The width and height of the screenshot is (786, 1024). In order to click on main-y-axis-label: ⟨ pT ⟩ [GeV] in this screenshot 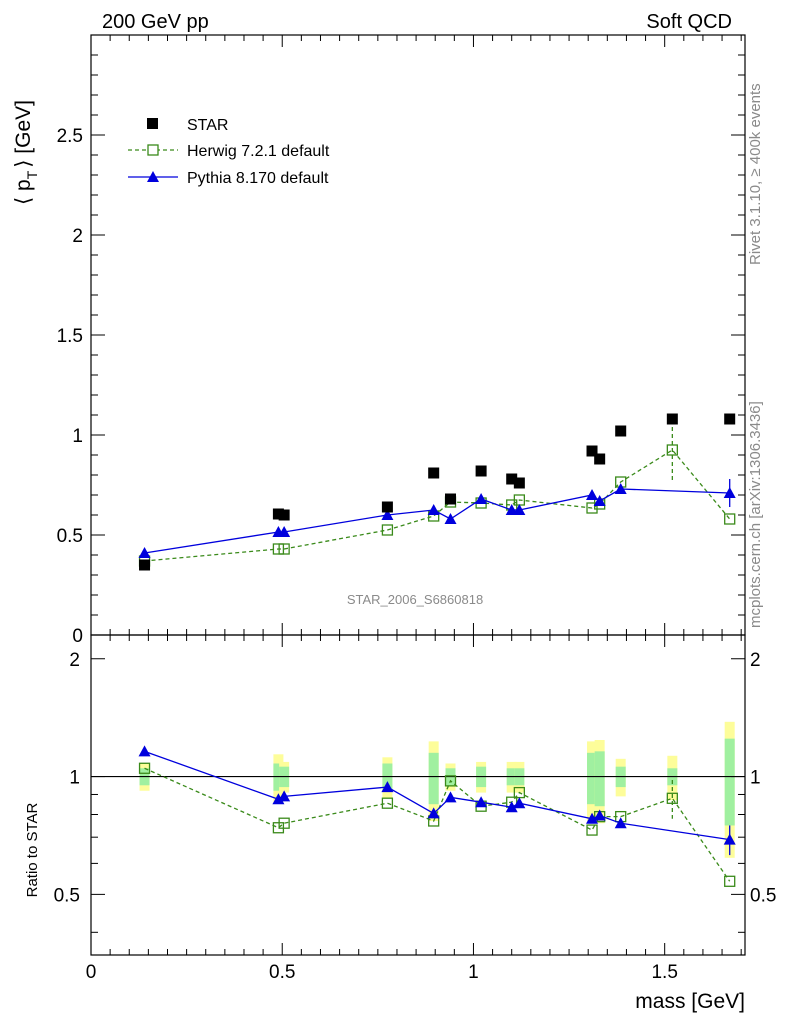, I will do `click(26, 152)`.